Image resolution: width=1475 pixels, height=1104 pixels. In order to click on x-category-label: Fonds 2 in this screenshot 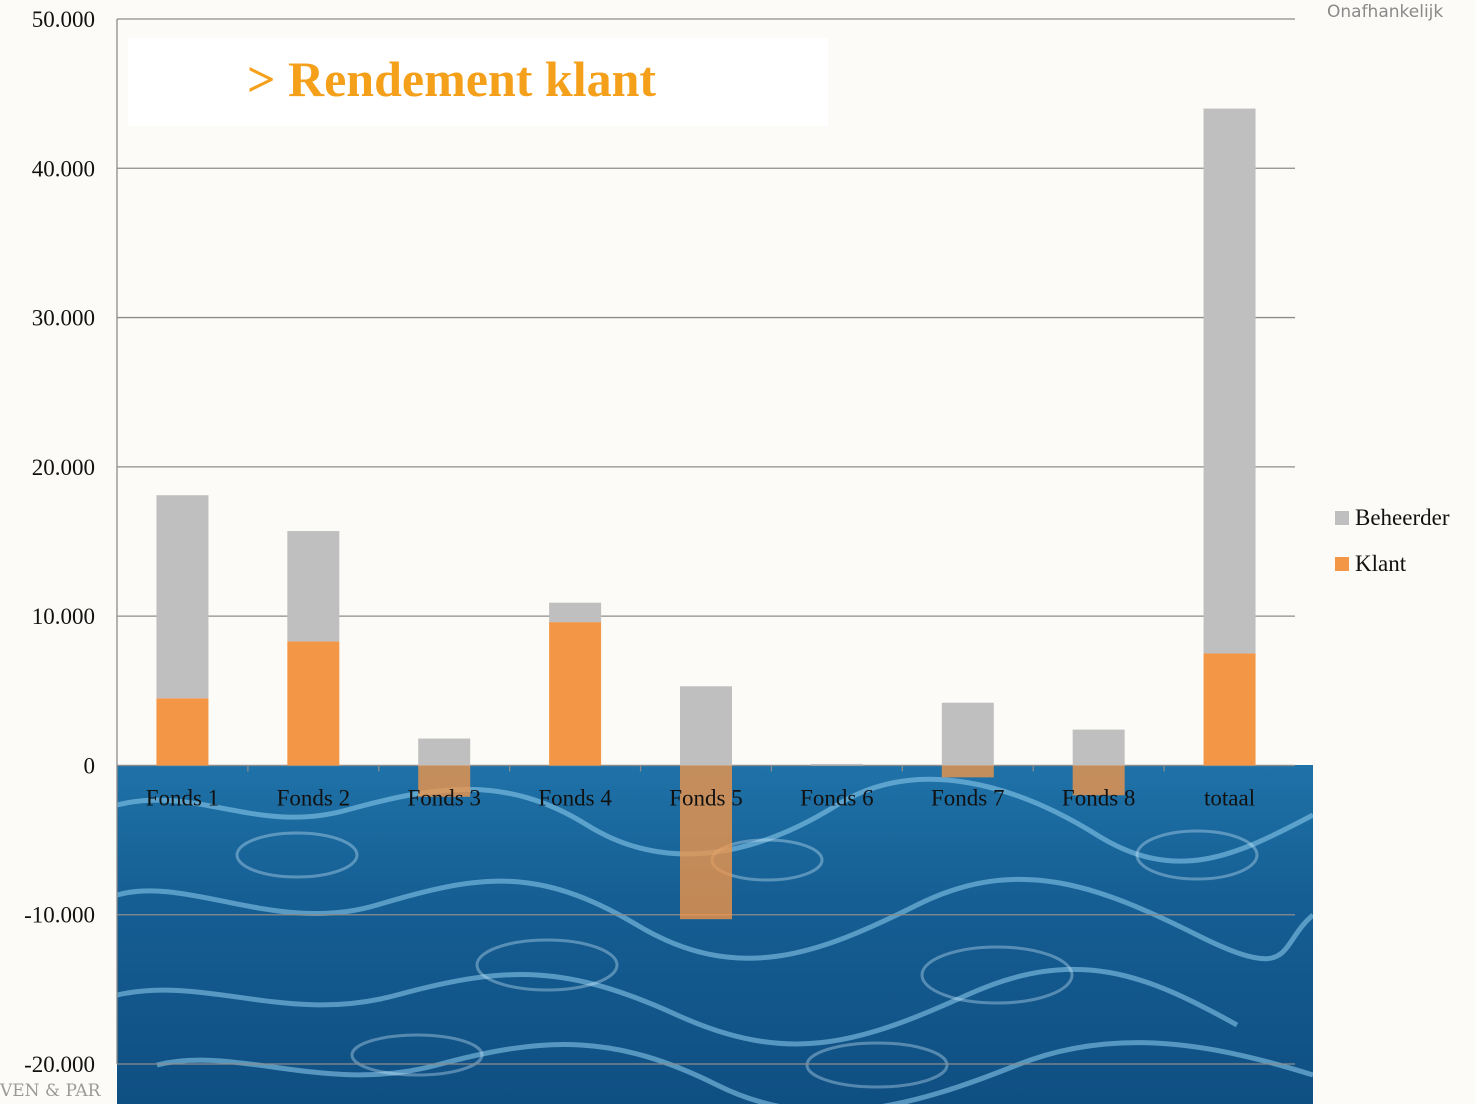, I will do `click(314, 797)`.